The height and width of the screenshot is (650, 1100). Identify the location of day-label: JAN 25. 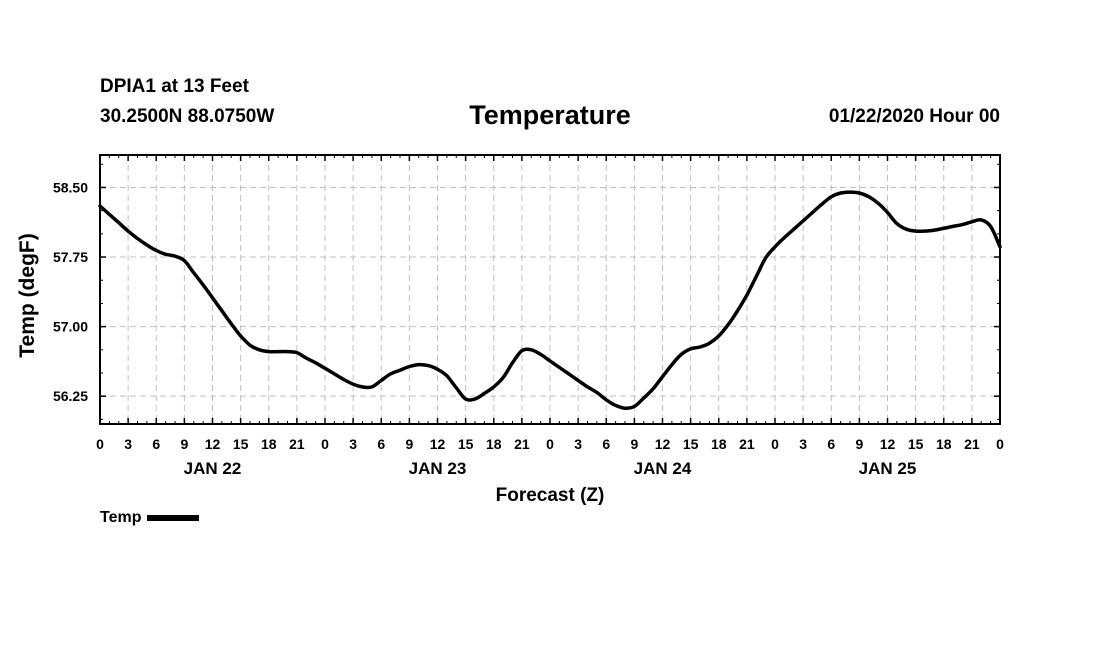
(888, 468).